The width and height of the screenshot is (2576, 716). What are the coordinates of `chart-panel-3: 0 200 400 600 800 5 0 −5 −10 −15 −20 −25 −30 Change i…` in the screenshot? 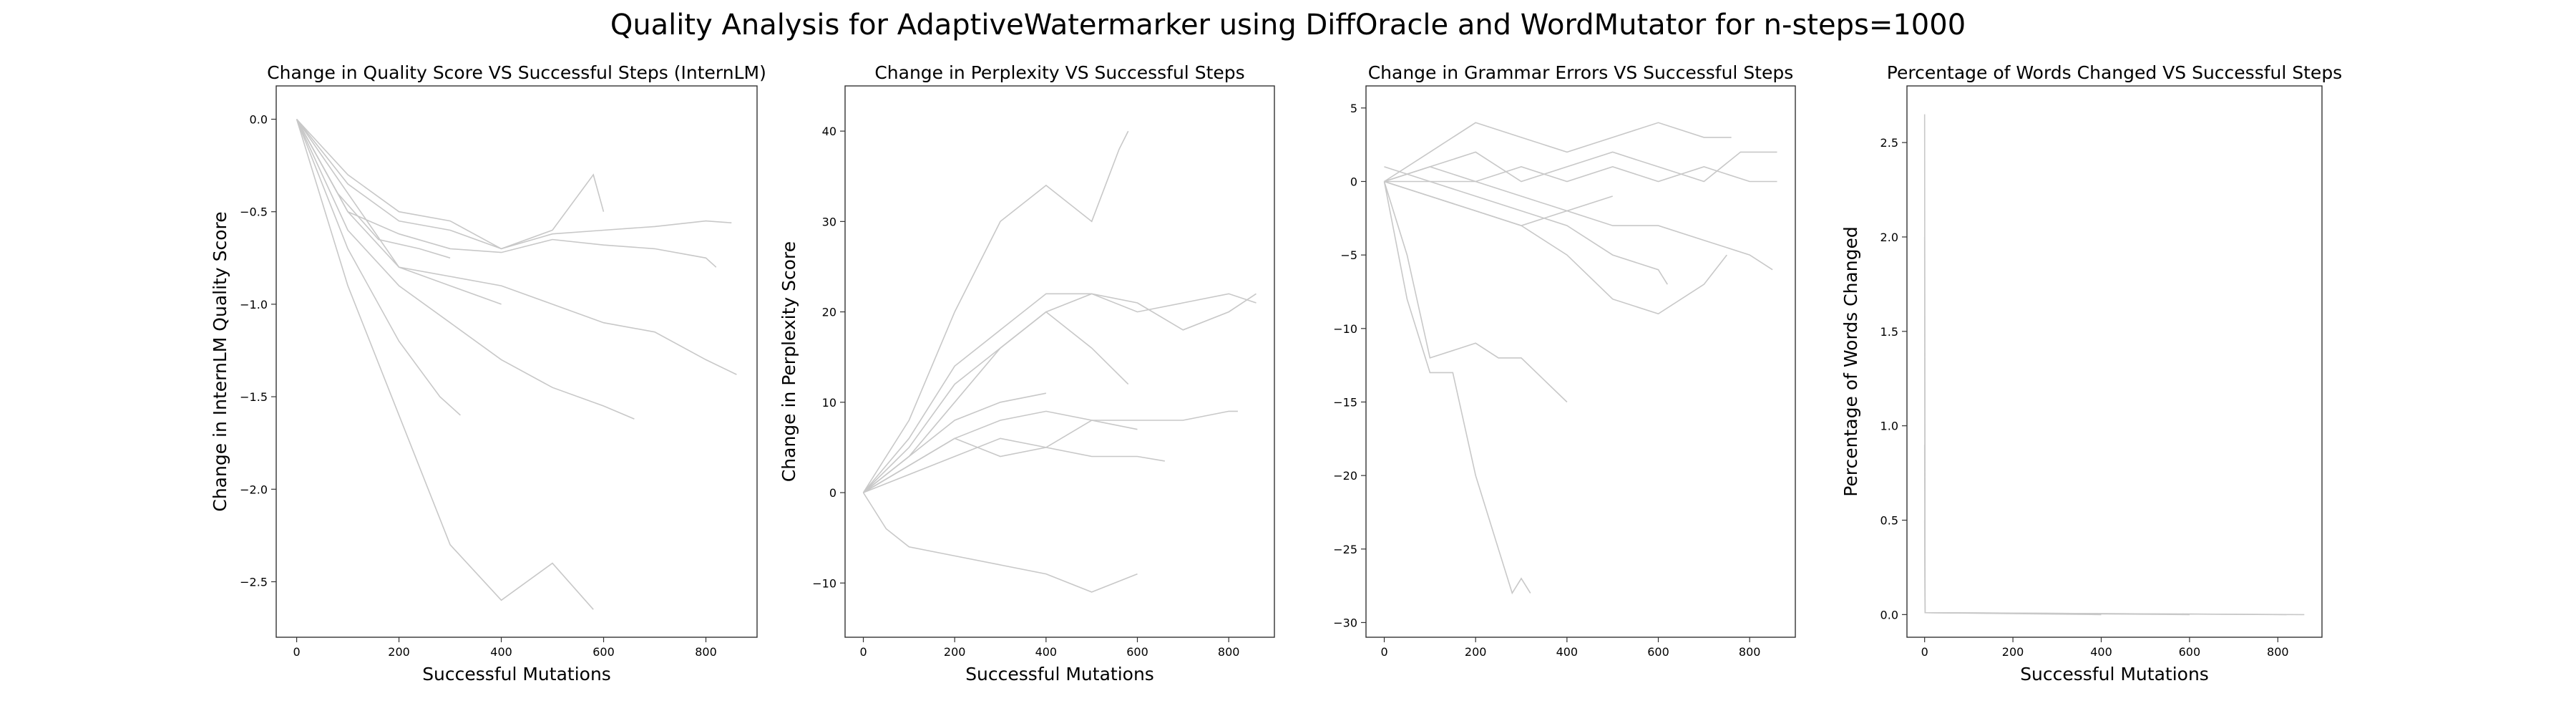 It's located at (1564, 360).